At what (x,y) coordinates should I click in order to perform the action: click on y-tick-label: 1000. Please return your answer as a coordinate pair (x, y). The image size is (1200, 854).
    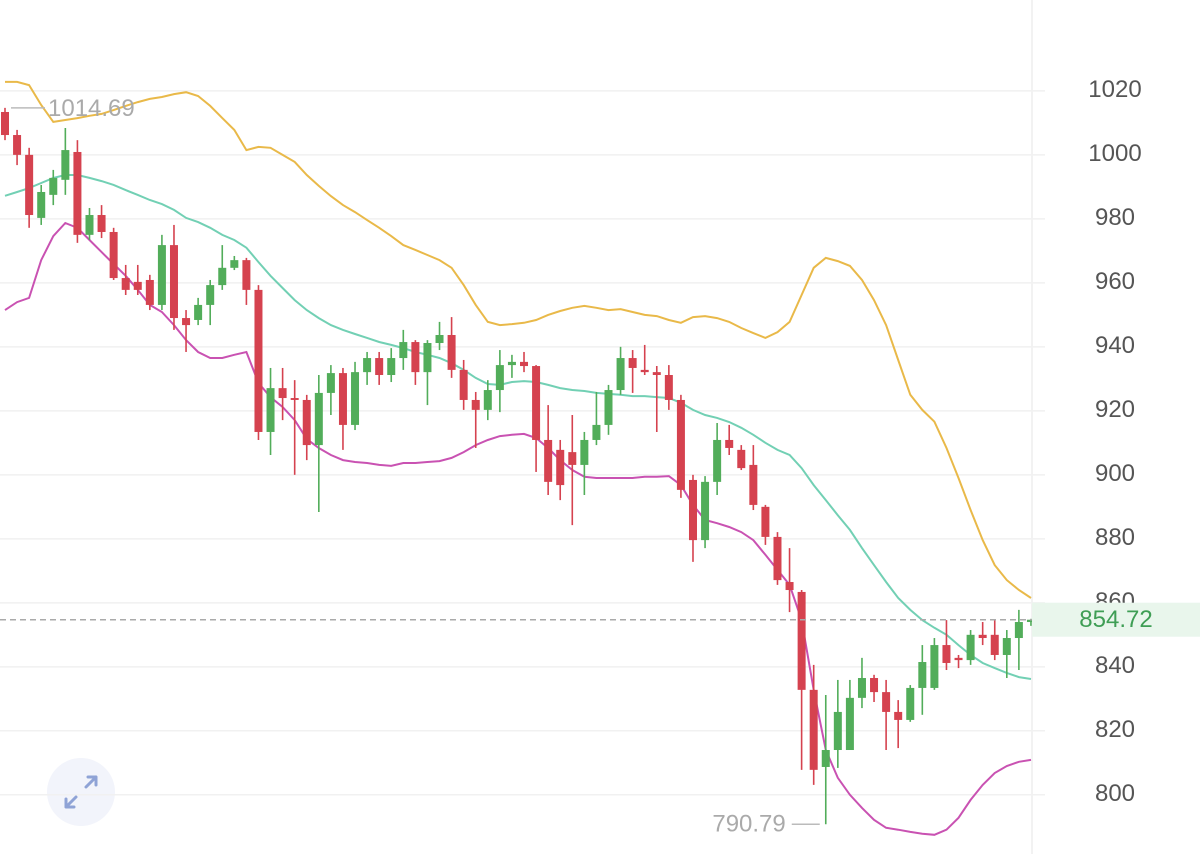
    Looking at the image, I should click on (1114, 153).